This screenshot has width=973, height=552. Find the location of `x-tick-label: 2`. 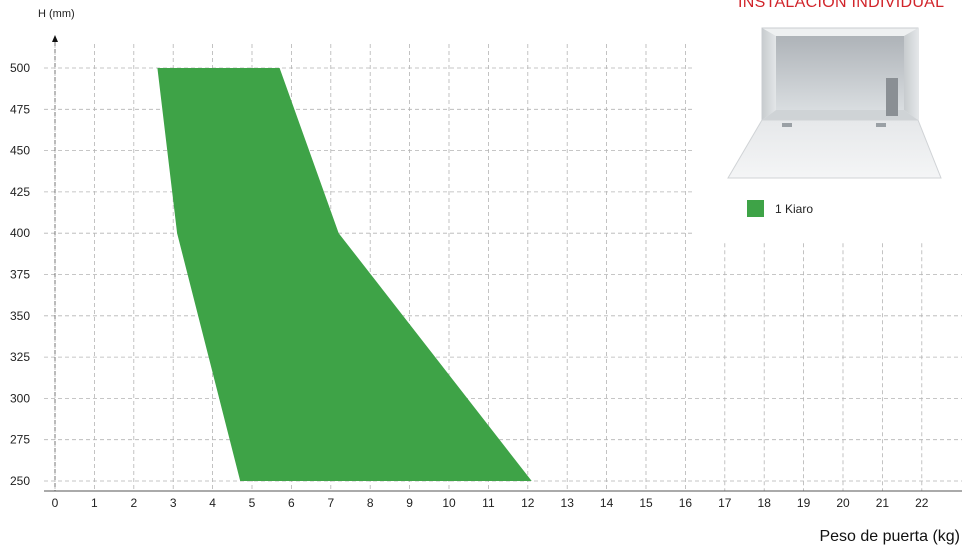

x-tick-label: 2 is located at coordinates (133, 503).